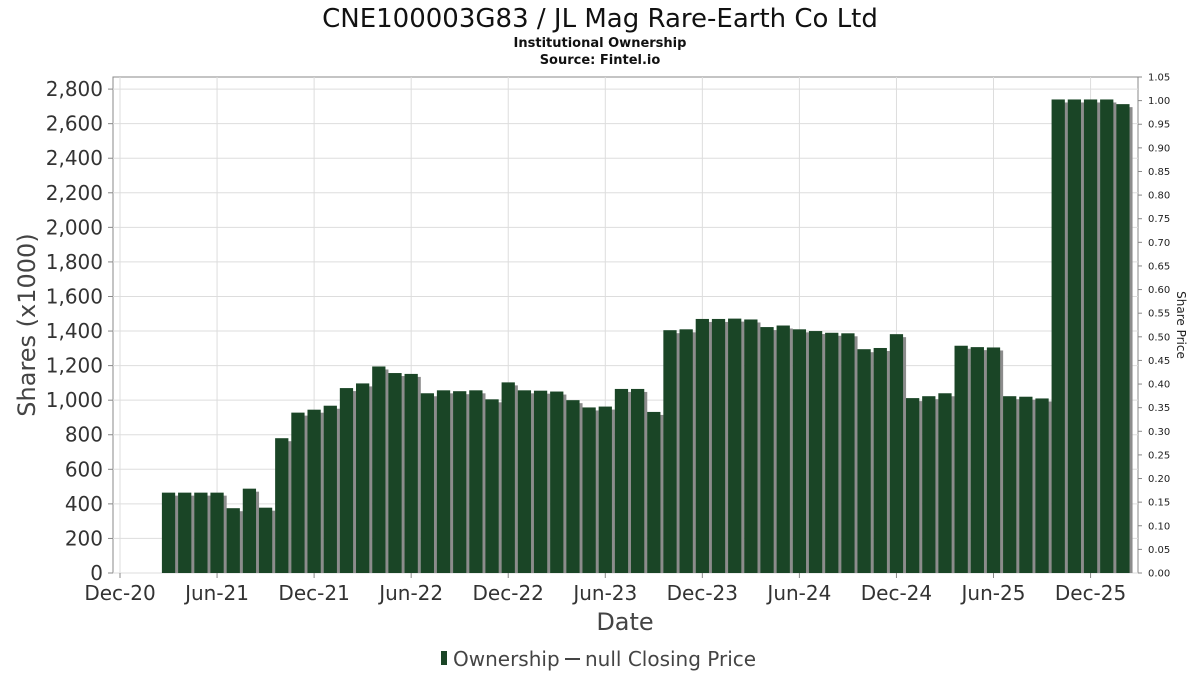 This screenshot has height=675, width=1200. I want to click on y-tick-label: 1,800, so click(74, 262).